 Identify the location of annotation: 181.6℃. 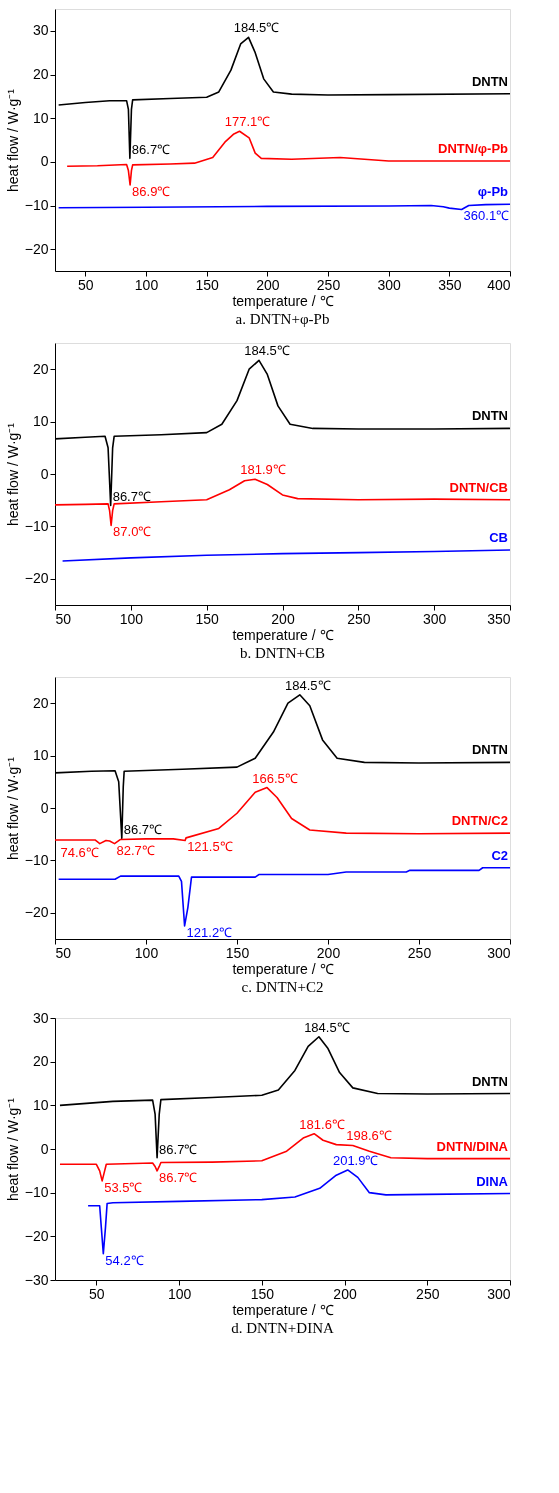
(322, 1124).